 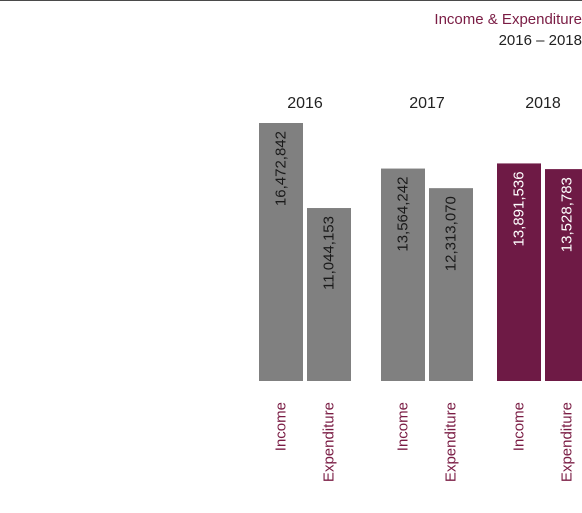 I want to click on chart-title: Income & Expenditure, so click(x=508, y=19).